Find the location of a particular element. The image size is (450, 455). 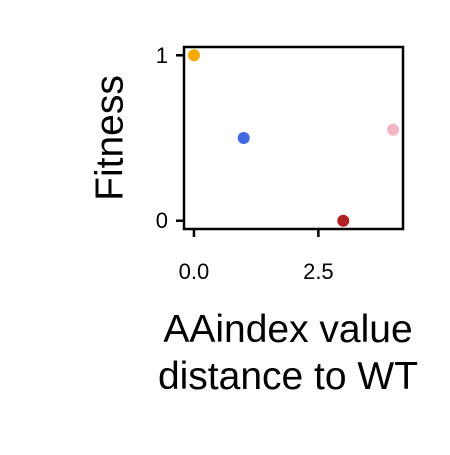

x-axis-title-line: distance to WT is located at coordinates (288, 376).